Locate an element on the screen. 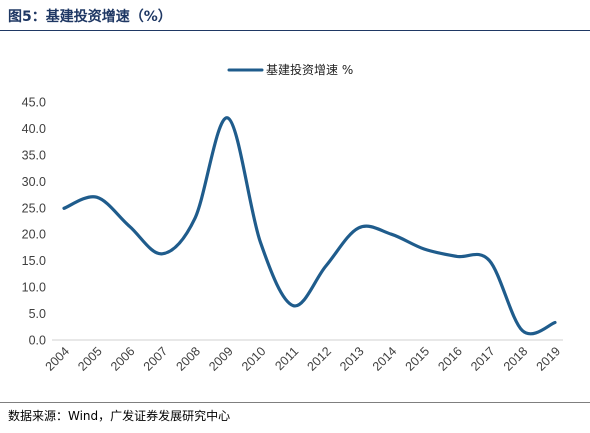 Image resolution: width=590 pixels, height=433 pixels. y-tick-label: 30.0 is located at coordinates (34, 182).